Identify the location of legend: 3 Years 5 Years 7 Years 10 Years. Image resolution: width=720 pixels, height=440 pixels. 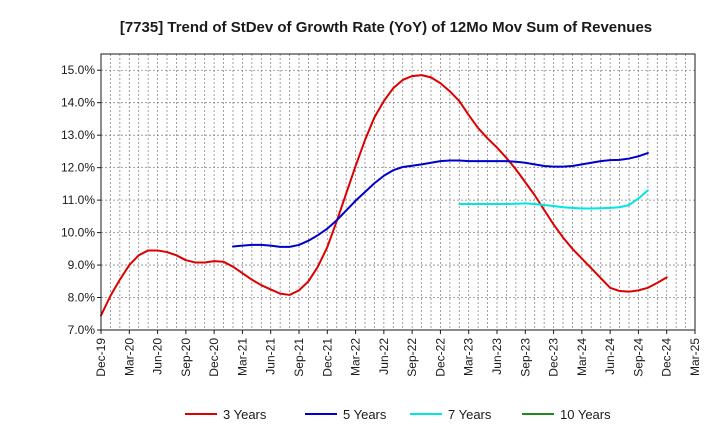
(398, 414).